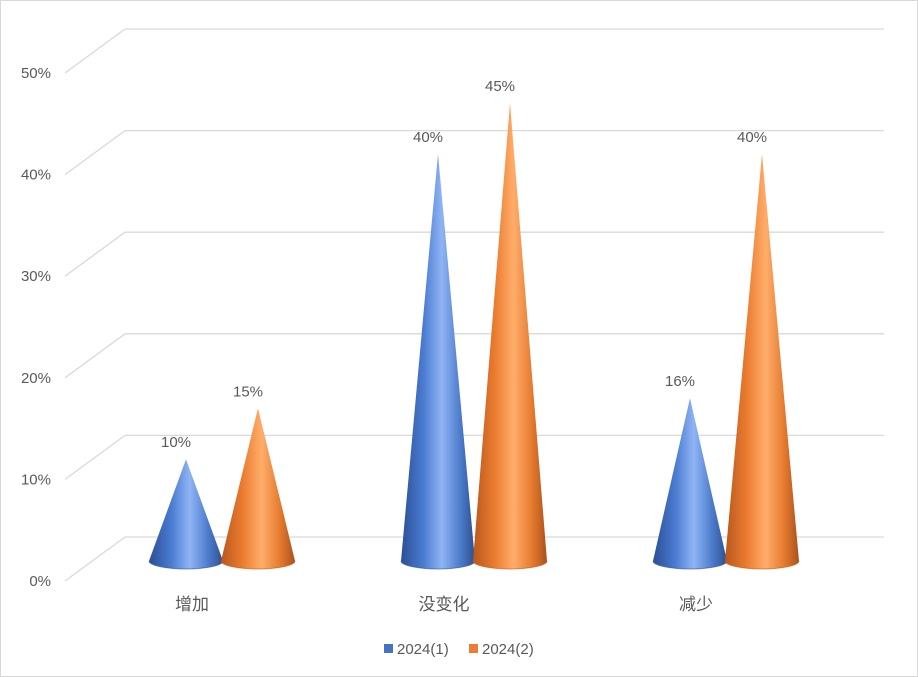 The image size is (918, 677). What do you see at coordinates (510, 336) in the screenshot?
I see `cone-2024(2)-没变化` at bounding box center [510, 336].